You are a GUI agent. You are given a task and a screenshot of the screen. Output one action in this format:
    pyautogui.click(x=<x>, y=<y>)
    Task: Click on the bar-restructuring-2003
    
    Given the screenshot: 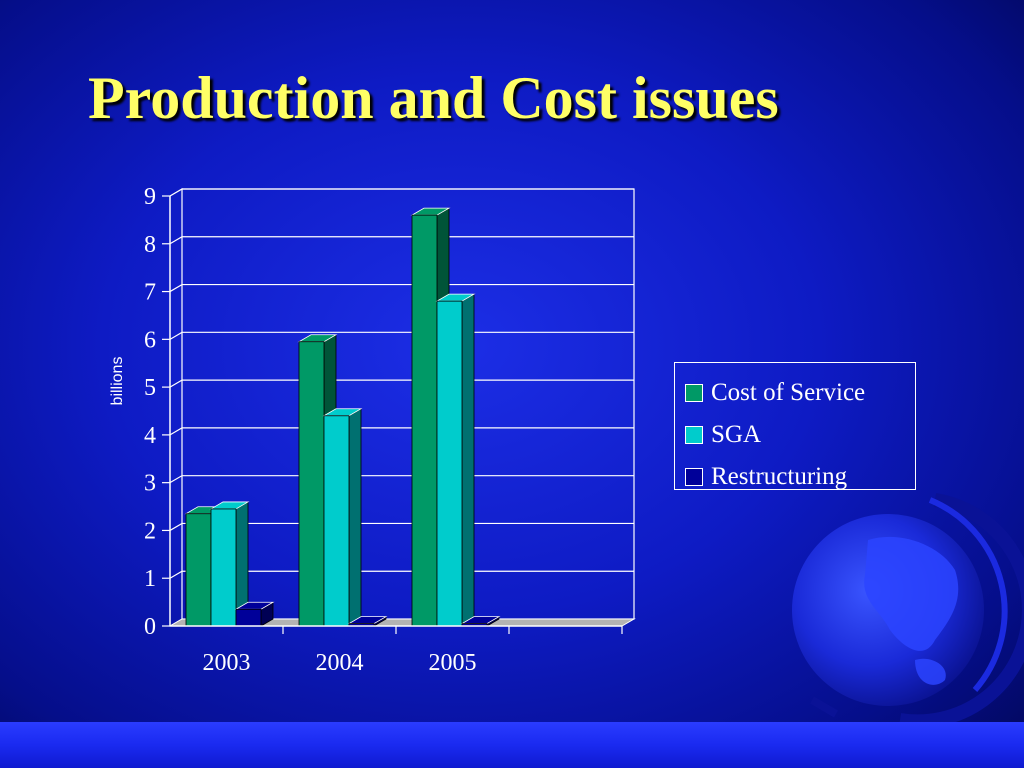 What is the action you would take?
    pyautogui.click(x=254, y=614)
    